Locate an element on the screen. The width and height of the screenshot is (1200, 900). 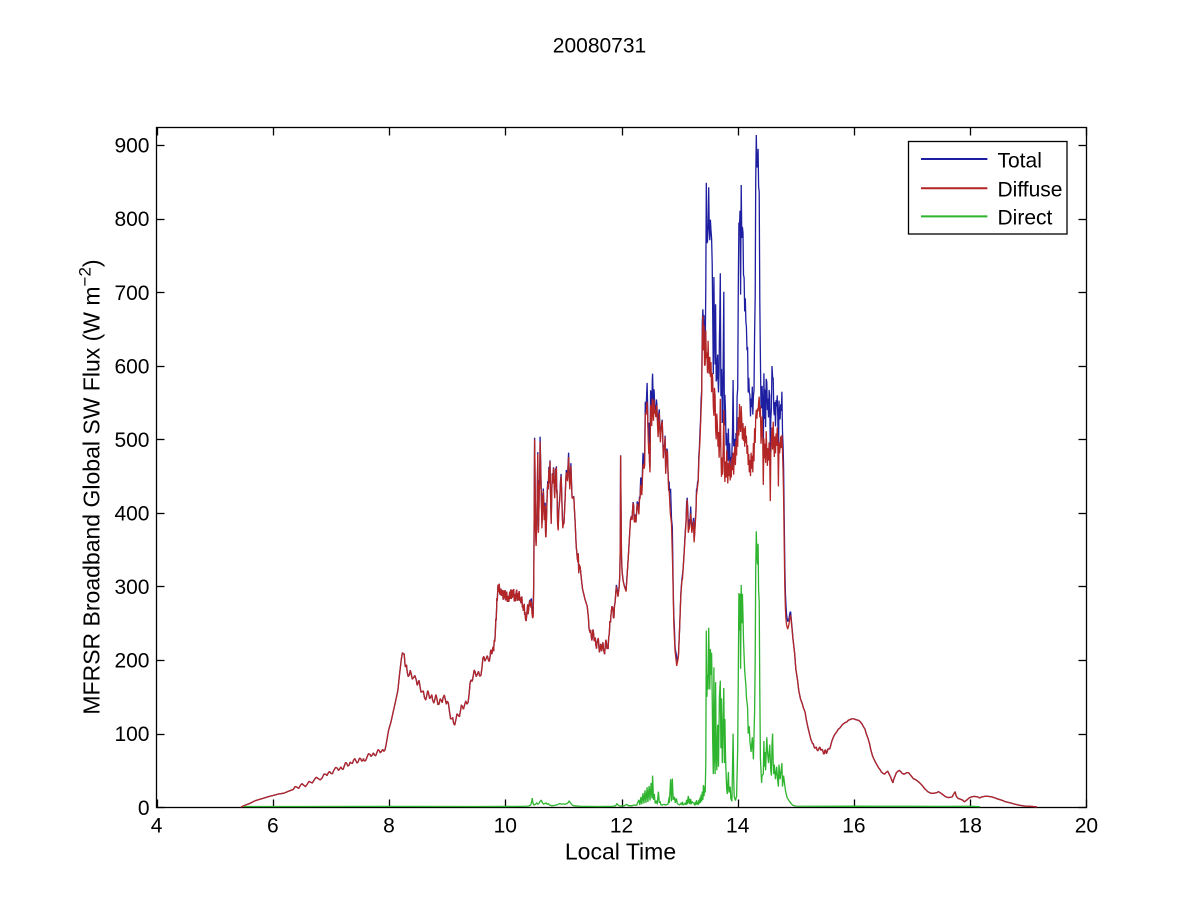
svg-text: 16 is located at coordinates (853, 826).